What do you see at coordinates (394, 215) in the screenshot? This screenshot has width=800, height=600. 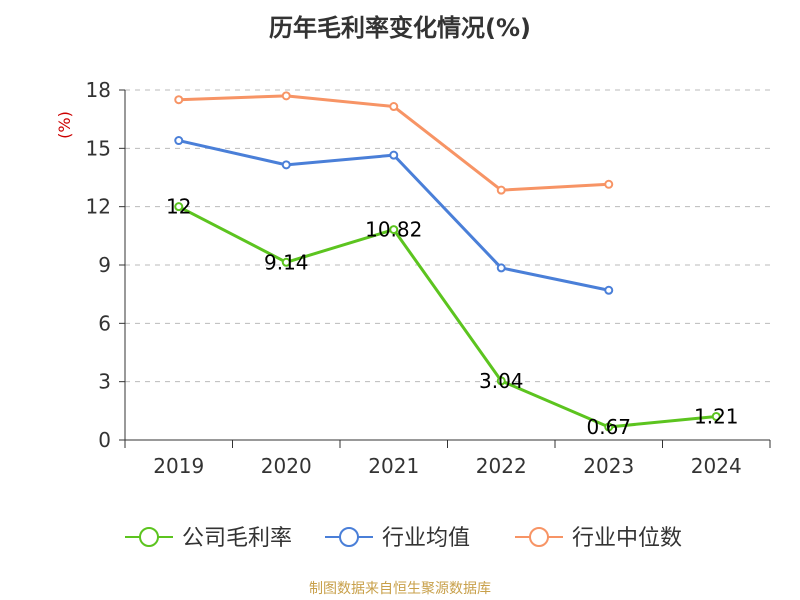 I see `series-line` at bounding box center [394, 215].